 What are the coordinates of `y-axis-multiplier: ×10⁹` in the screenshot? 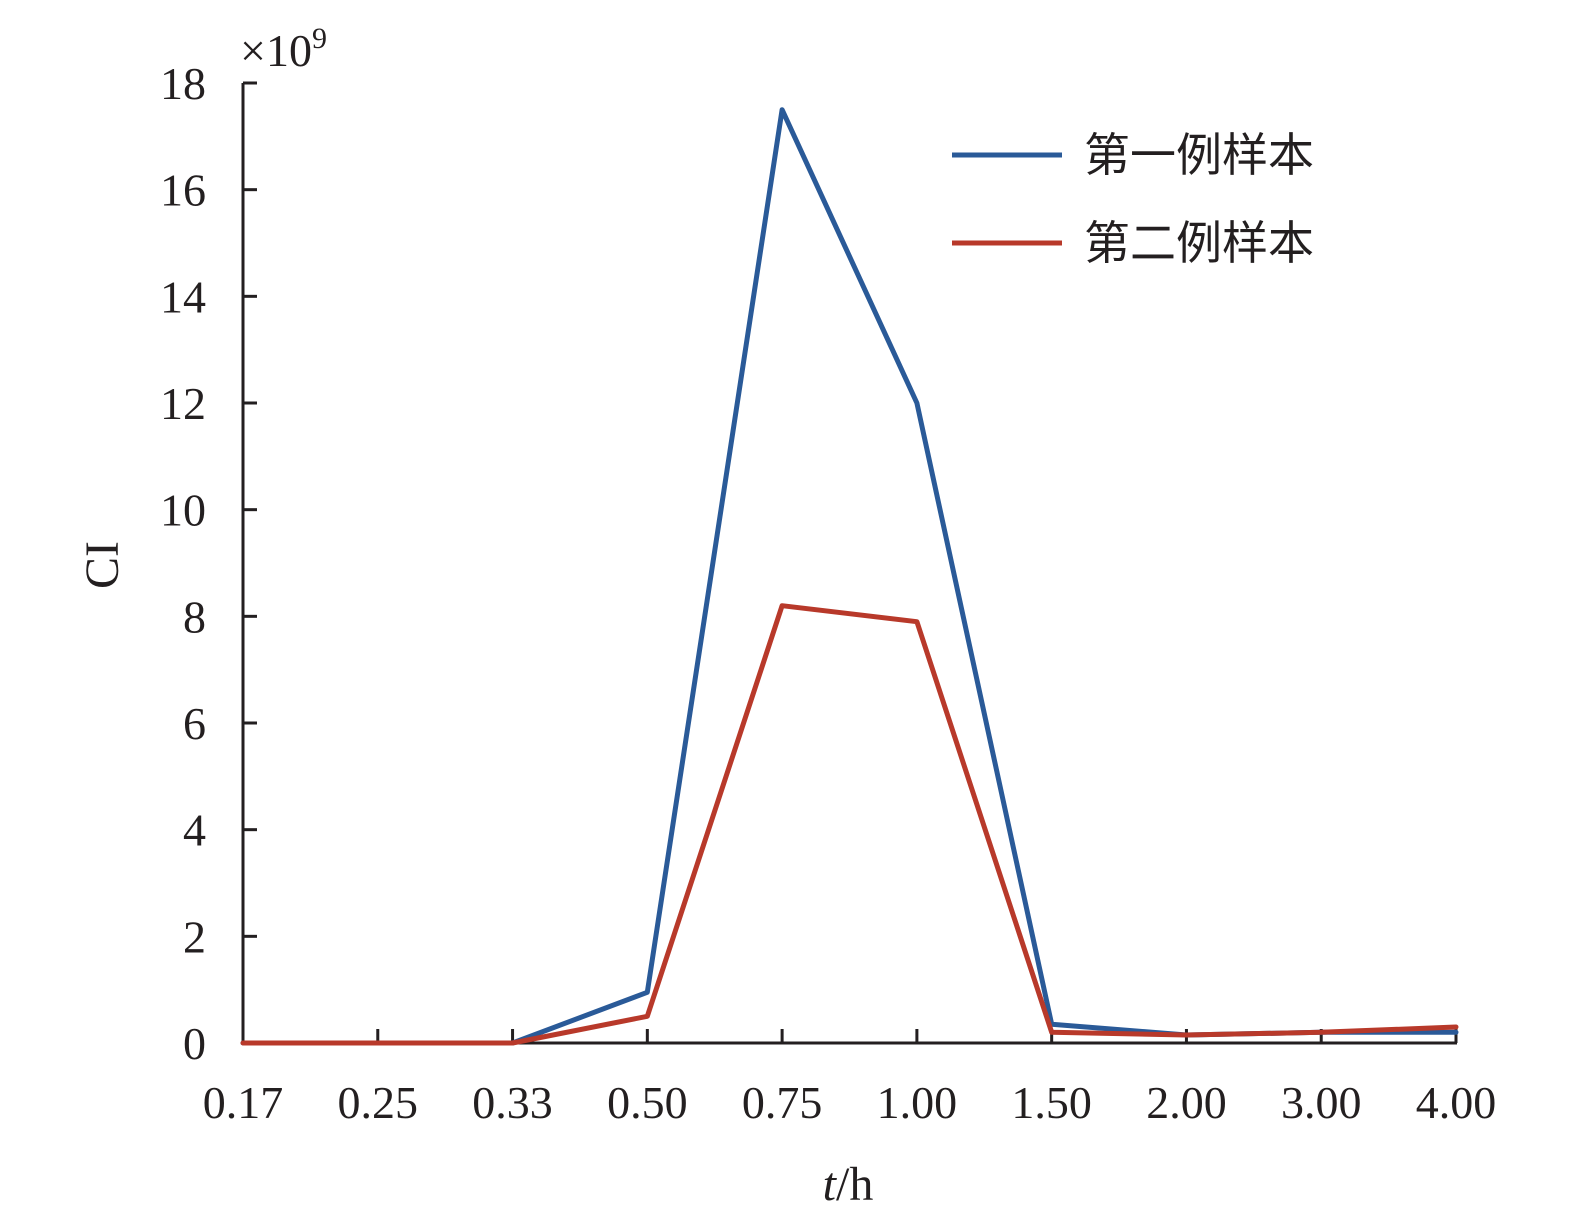 It's located at (283, 49).